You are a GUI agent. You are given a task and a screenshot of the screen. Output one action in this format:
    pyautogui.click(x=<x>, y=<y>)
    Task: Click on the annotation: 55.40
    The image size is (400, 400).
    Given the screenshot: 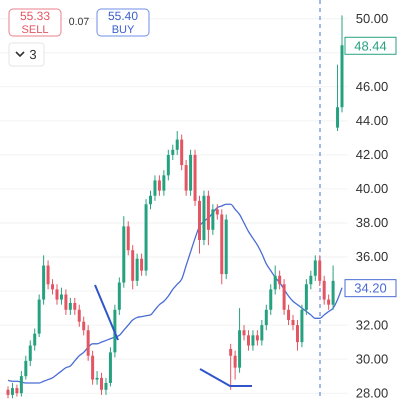 What is the action you would take?
    pyautogui.click(x=123, y=16)
    